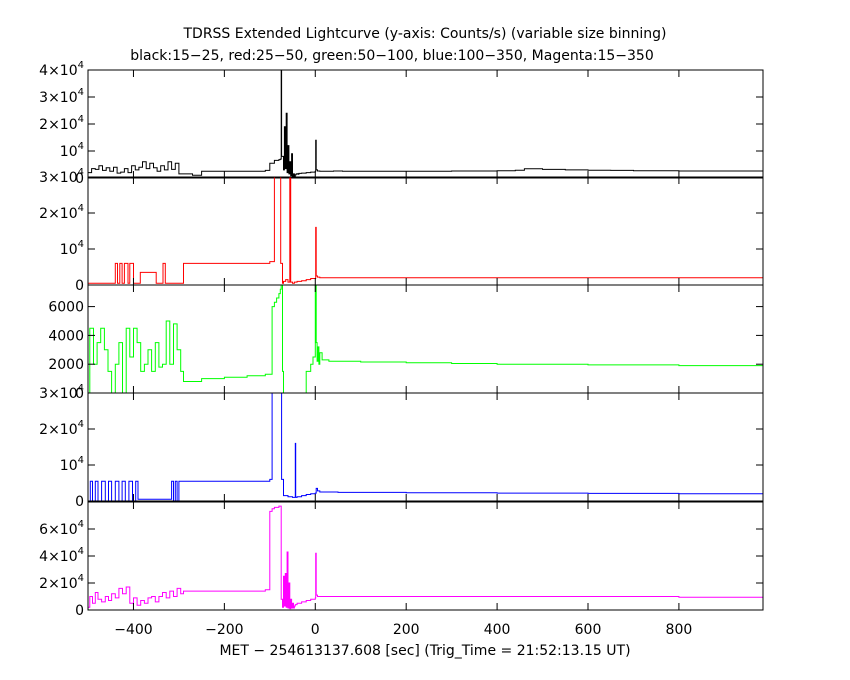 The image size is (850, 680). I want to click on x-tick-label: −200, so click(224, 630).